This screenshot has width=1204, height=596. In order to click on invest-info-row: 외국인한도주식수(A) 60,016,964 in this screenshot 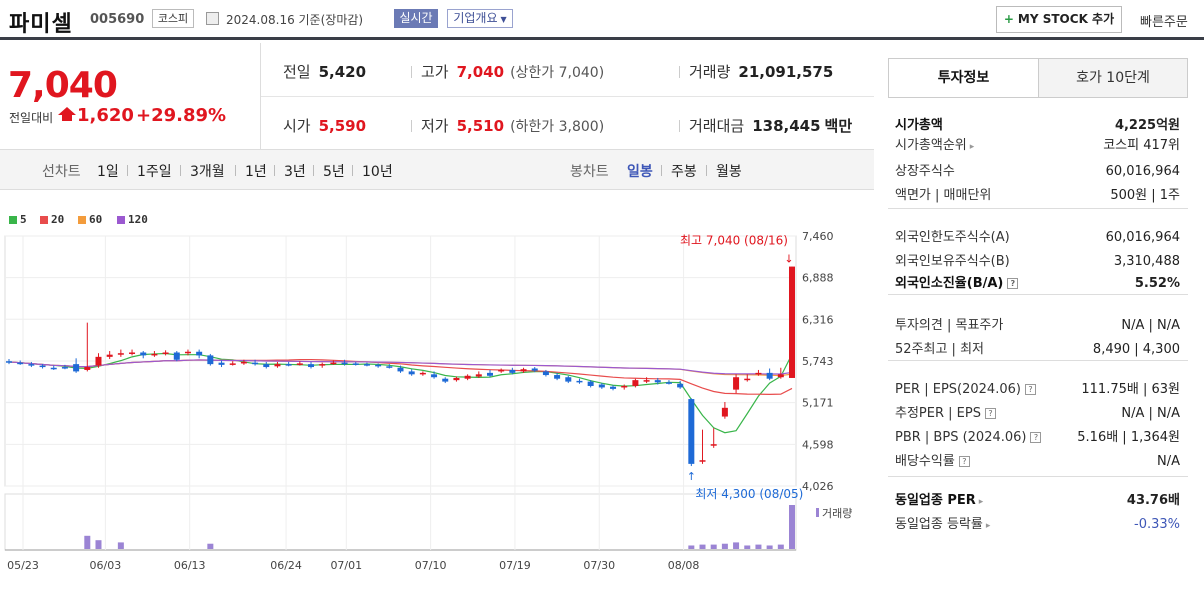, I will do `click(1037, 238)`.